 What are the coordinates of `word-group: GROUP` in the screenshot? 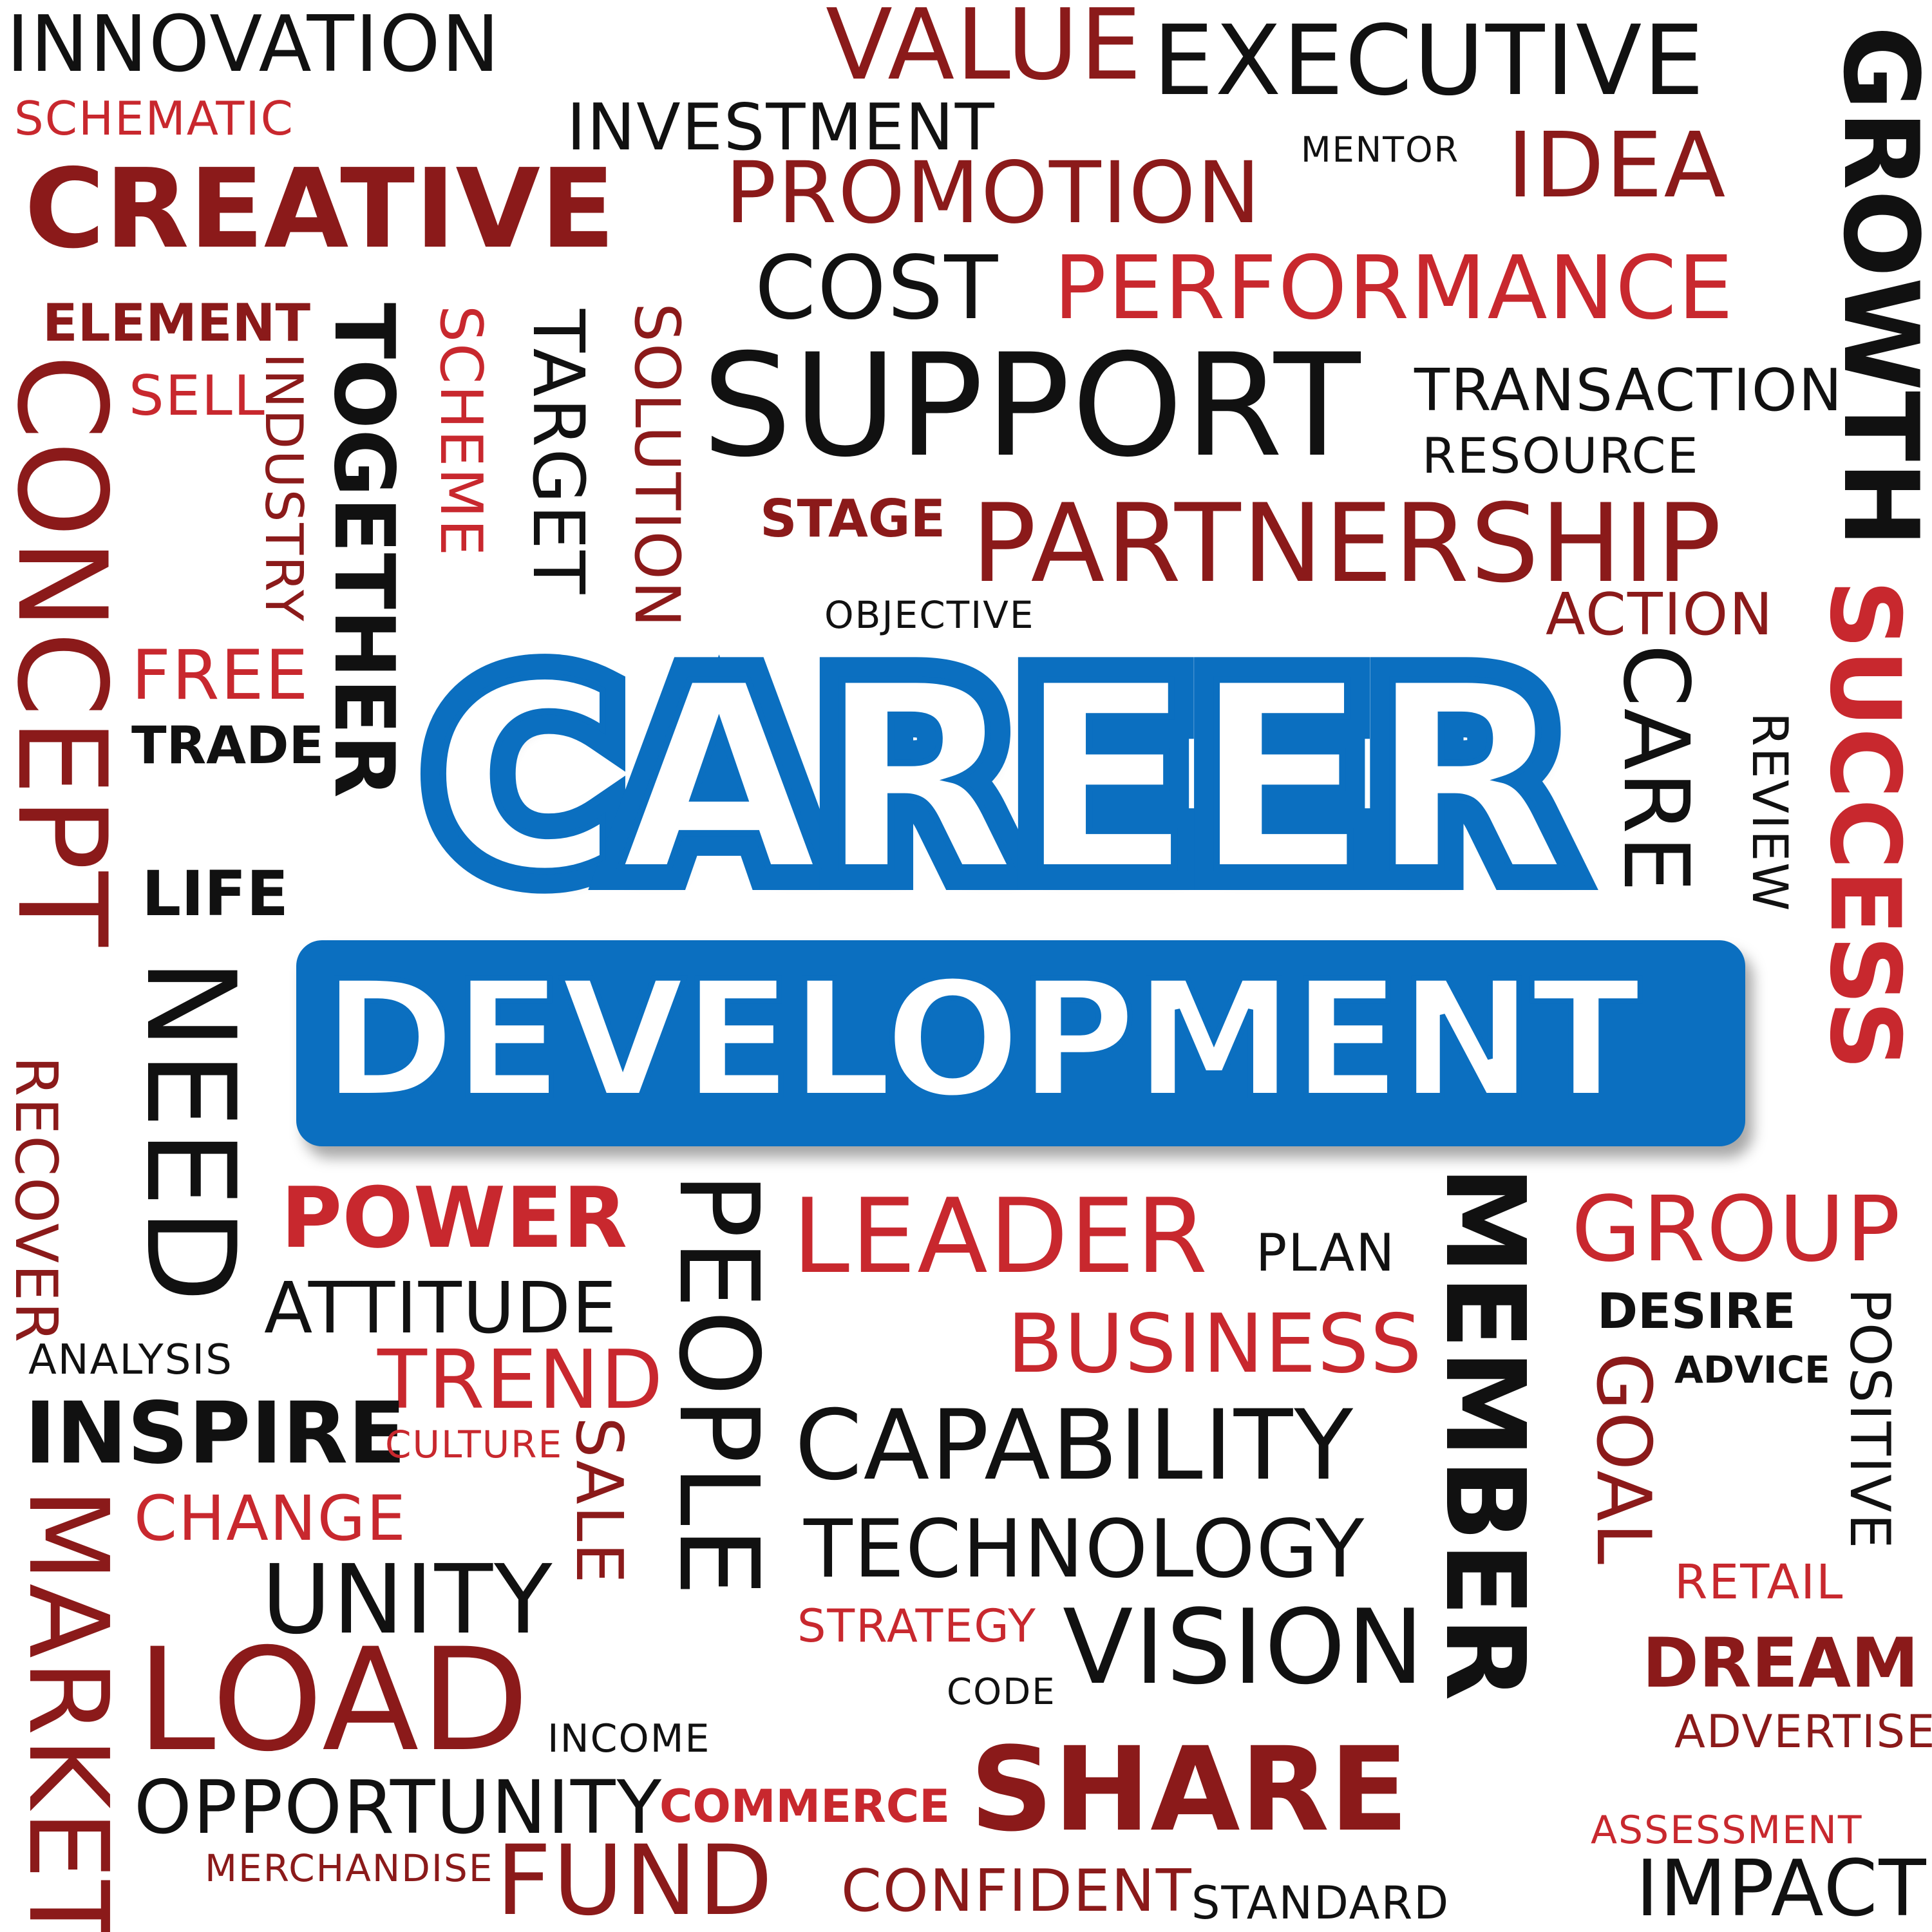 It's located at (1737, 1230).